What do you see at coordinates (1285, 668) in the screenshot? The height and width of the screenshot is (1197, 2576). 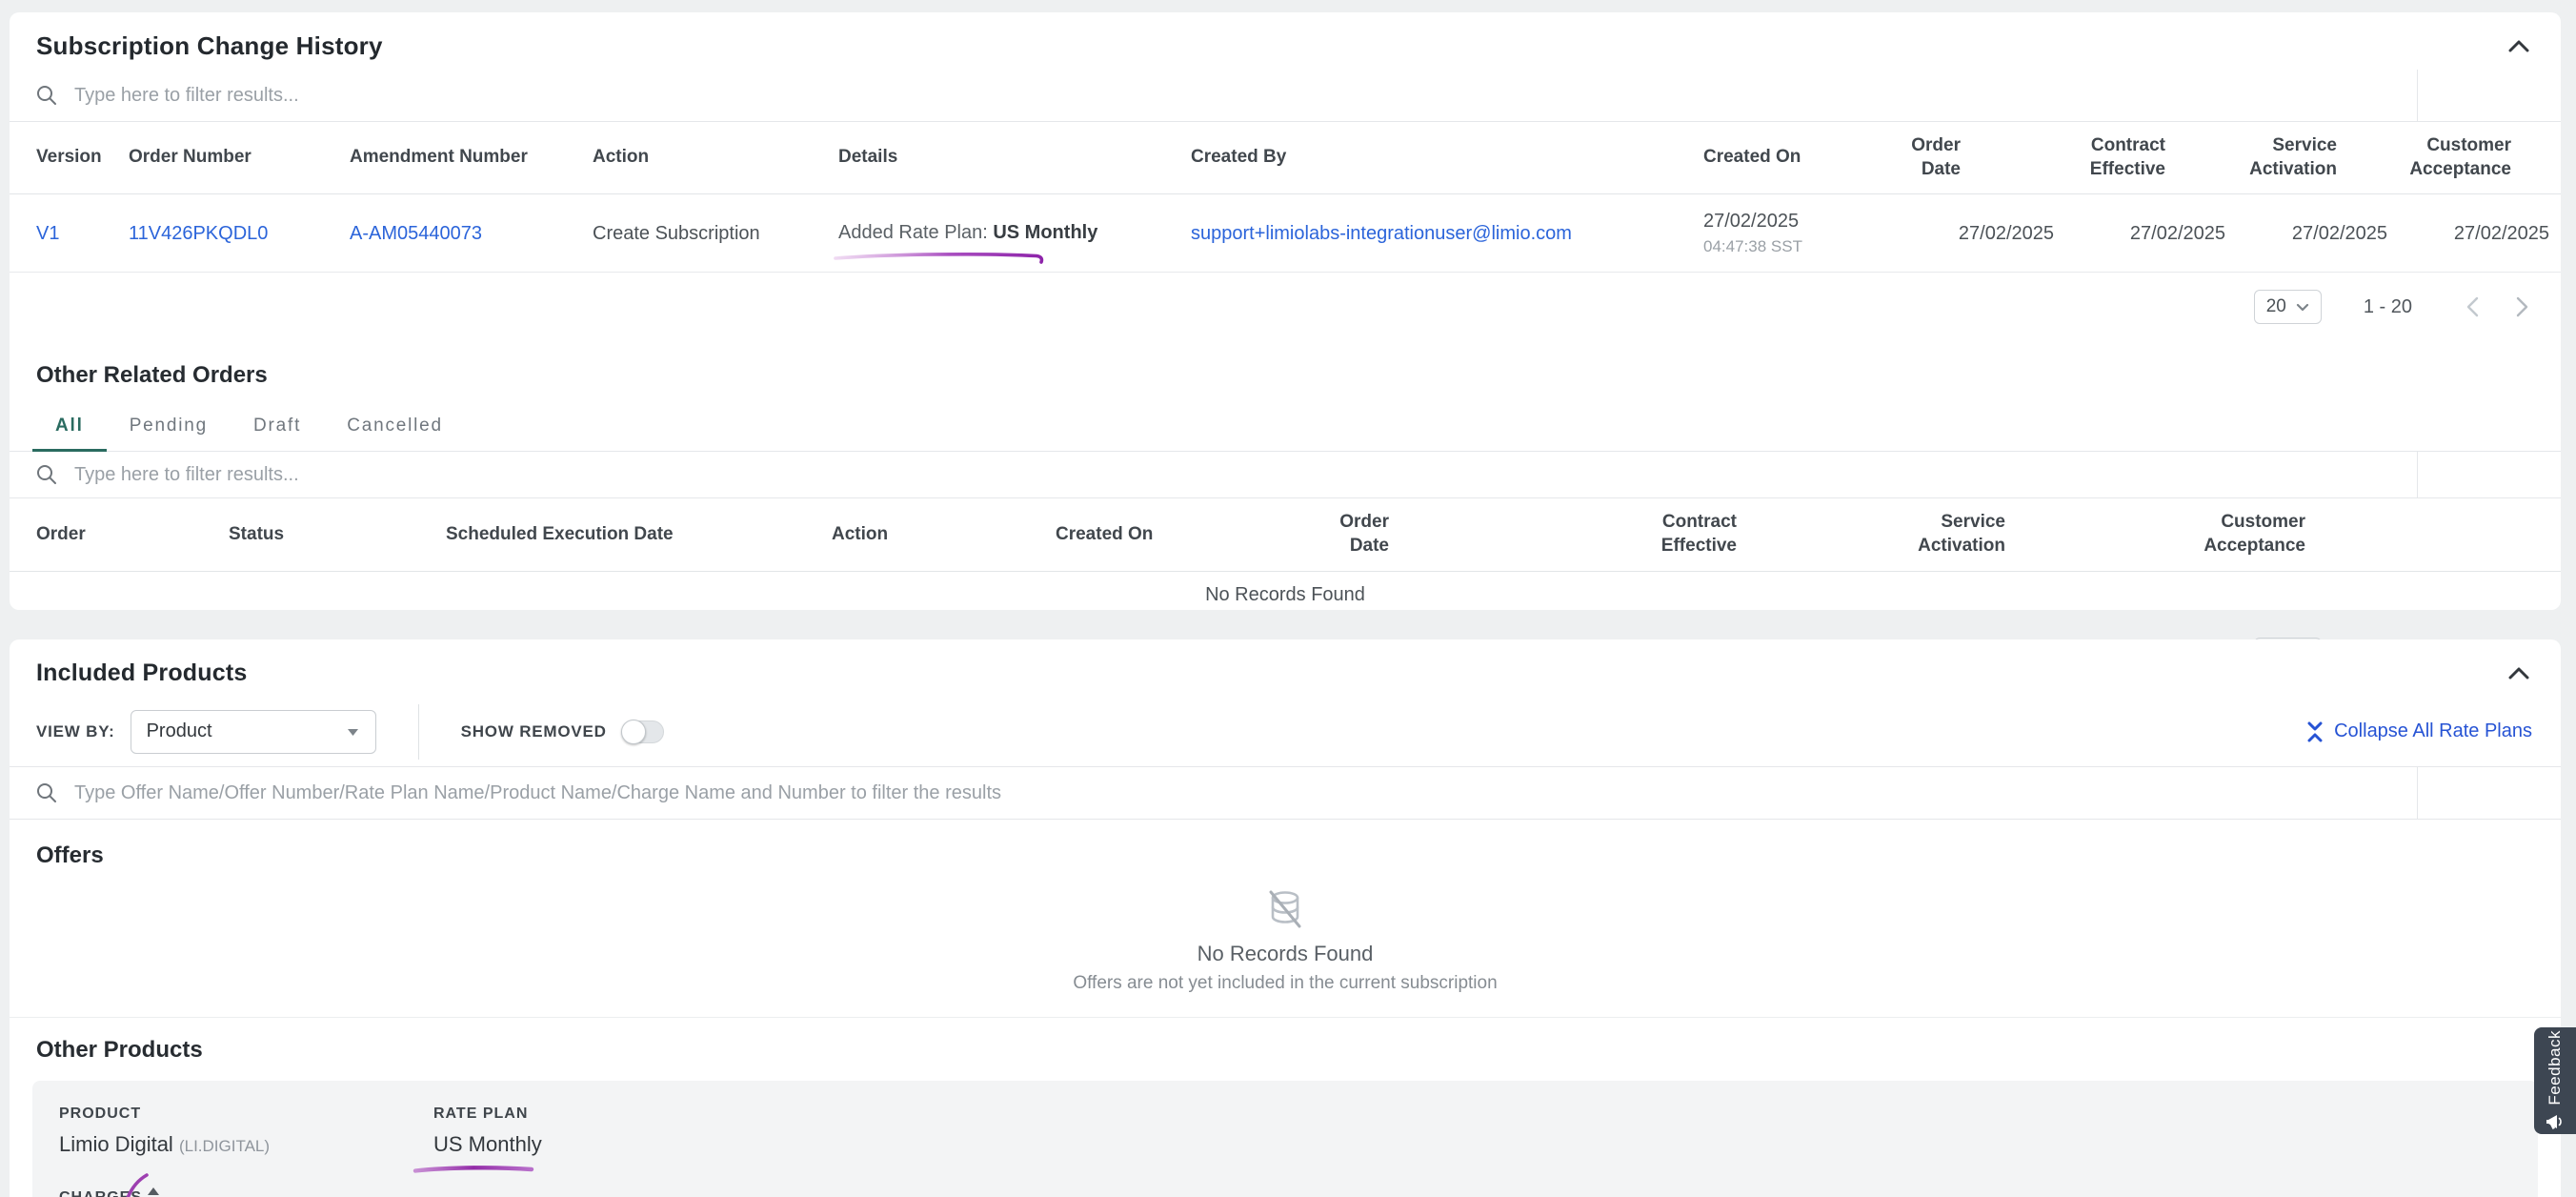 I see `included-products-header: Included Products` at bounding box center [1285, 668].